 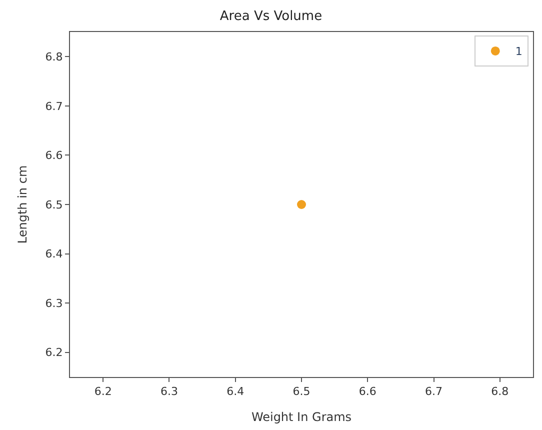 What do you see at coordinates (23, 204) in the screenshot?
I see `y-axis-title: Length in cm` at bounding box center [23, 204].